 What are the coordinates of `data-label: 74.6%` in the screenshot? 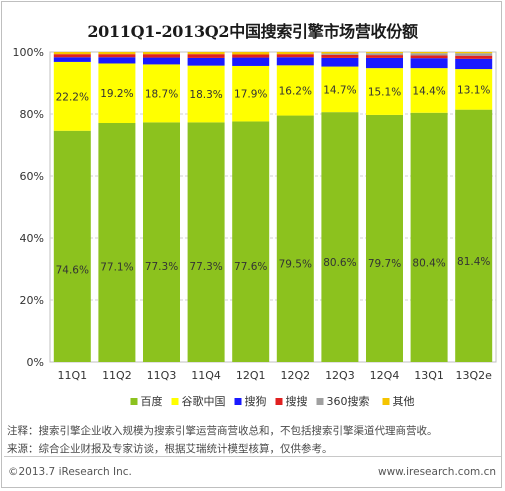 It's located at (72, 270).